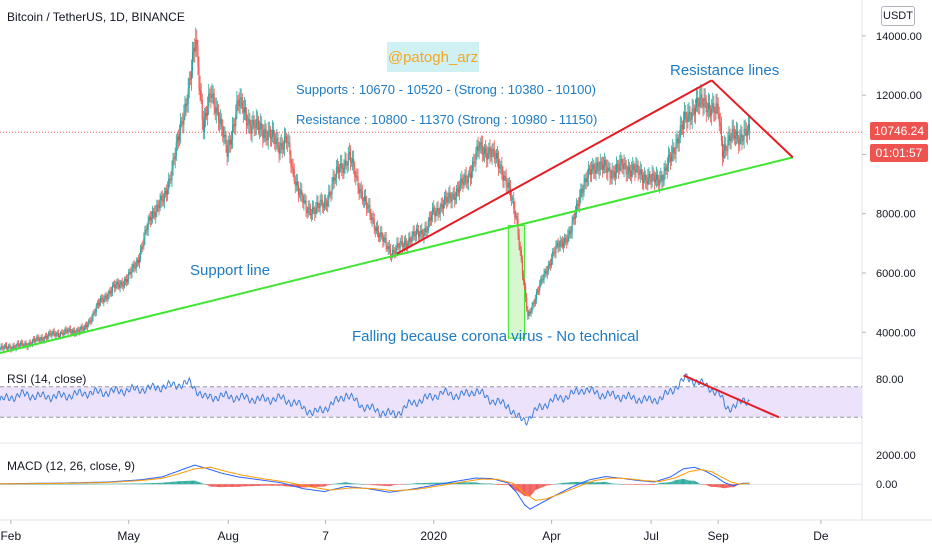 This screenshot has height=550, width=932. Describe the element at coordinates (896, 274) in the screenshot. I see `price-tick-label: 6000.00` at that location.